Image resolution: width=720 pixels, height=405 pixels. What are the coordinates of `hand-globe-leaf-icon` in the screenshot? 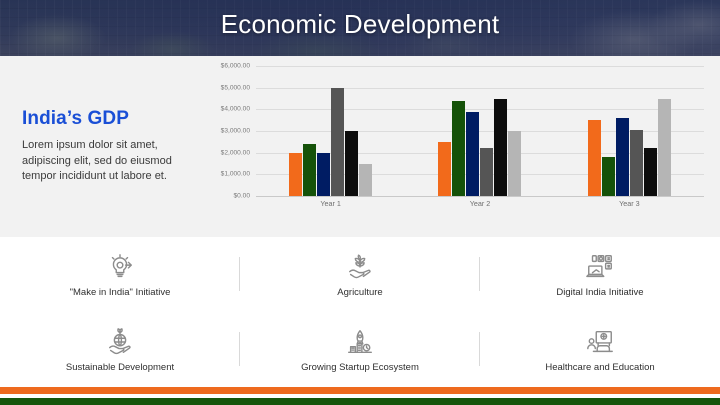 It's located at (120, 342).